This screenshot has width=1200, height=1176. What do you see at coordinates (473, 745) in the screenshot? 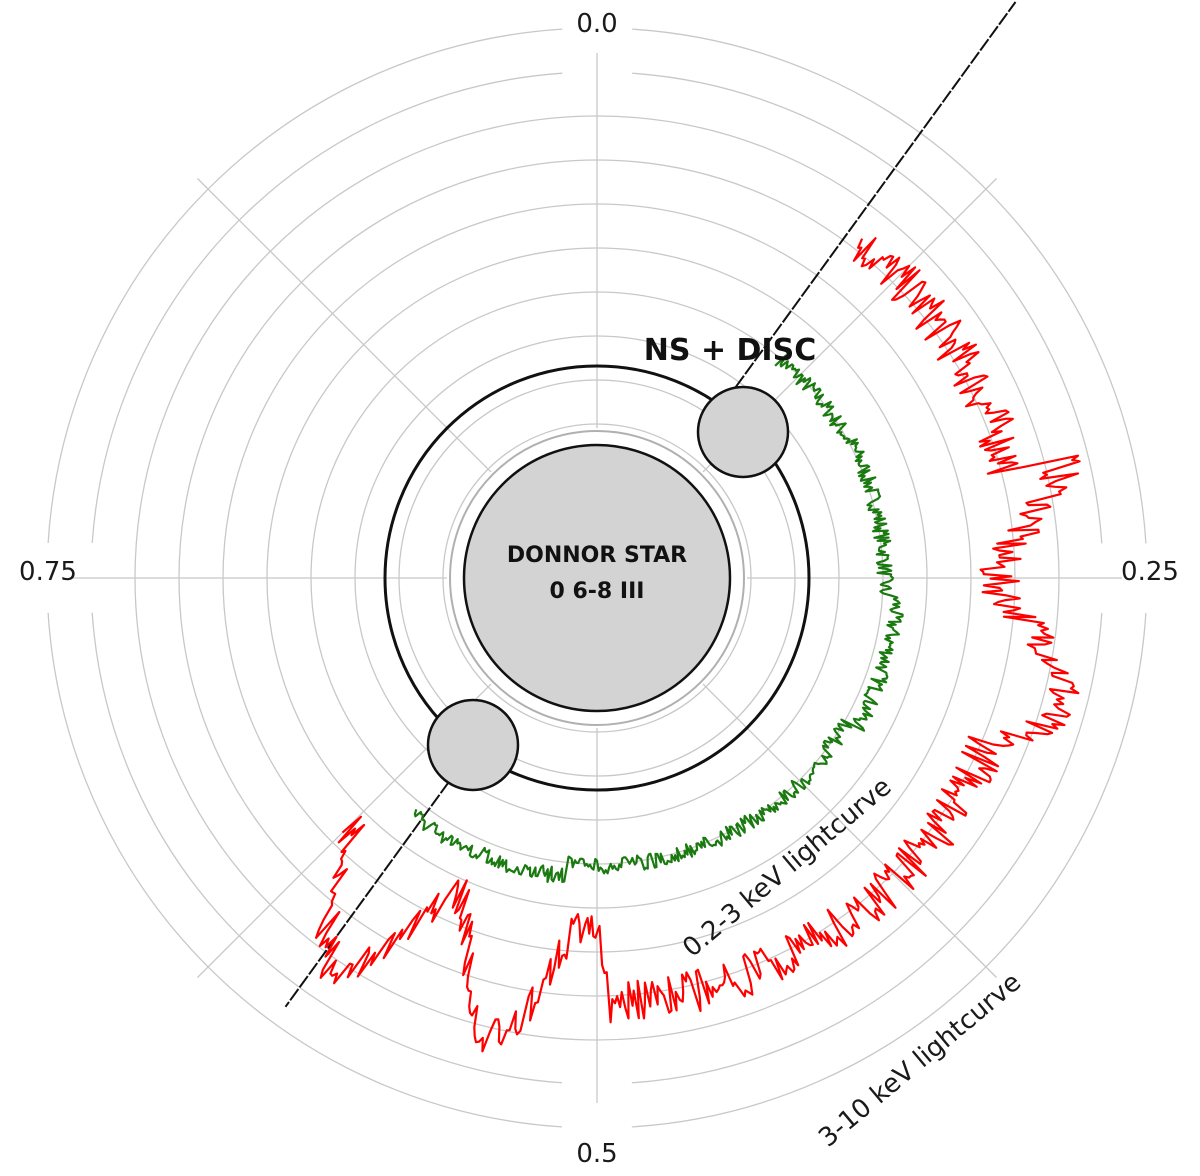
I see `neutron-star-disc-lower` at bounding box center [473, 745].